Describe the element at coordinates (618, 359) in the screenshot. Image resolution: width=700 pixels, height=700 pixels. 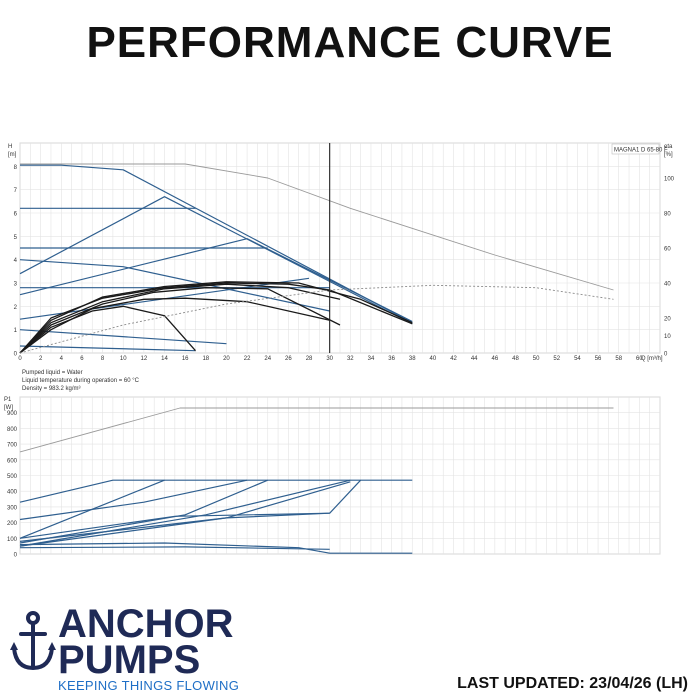
I see `head-x-tick-label: 58` at that location.